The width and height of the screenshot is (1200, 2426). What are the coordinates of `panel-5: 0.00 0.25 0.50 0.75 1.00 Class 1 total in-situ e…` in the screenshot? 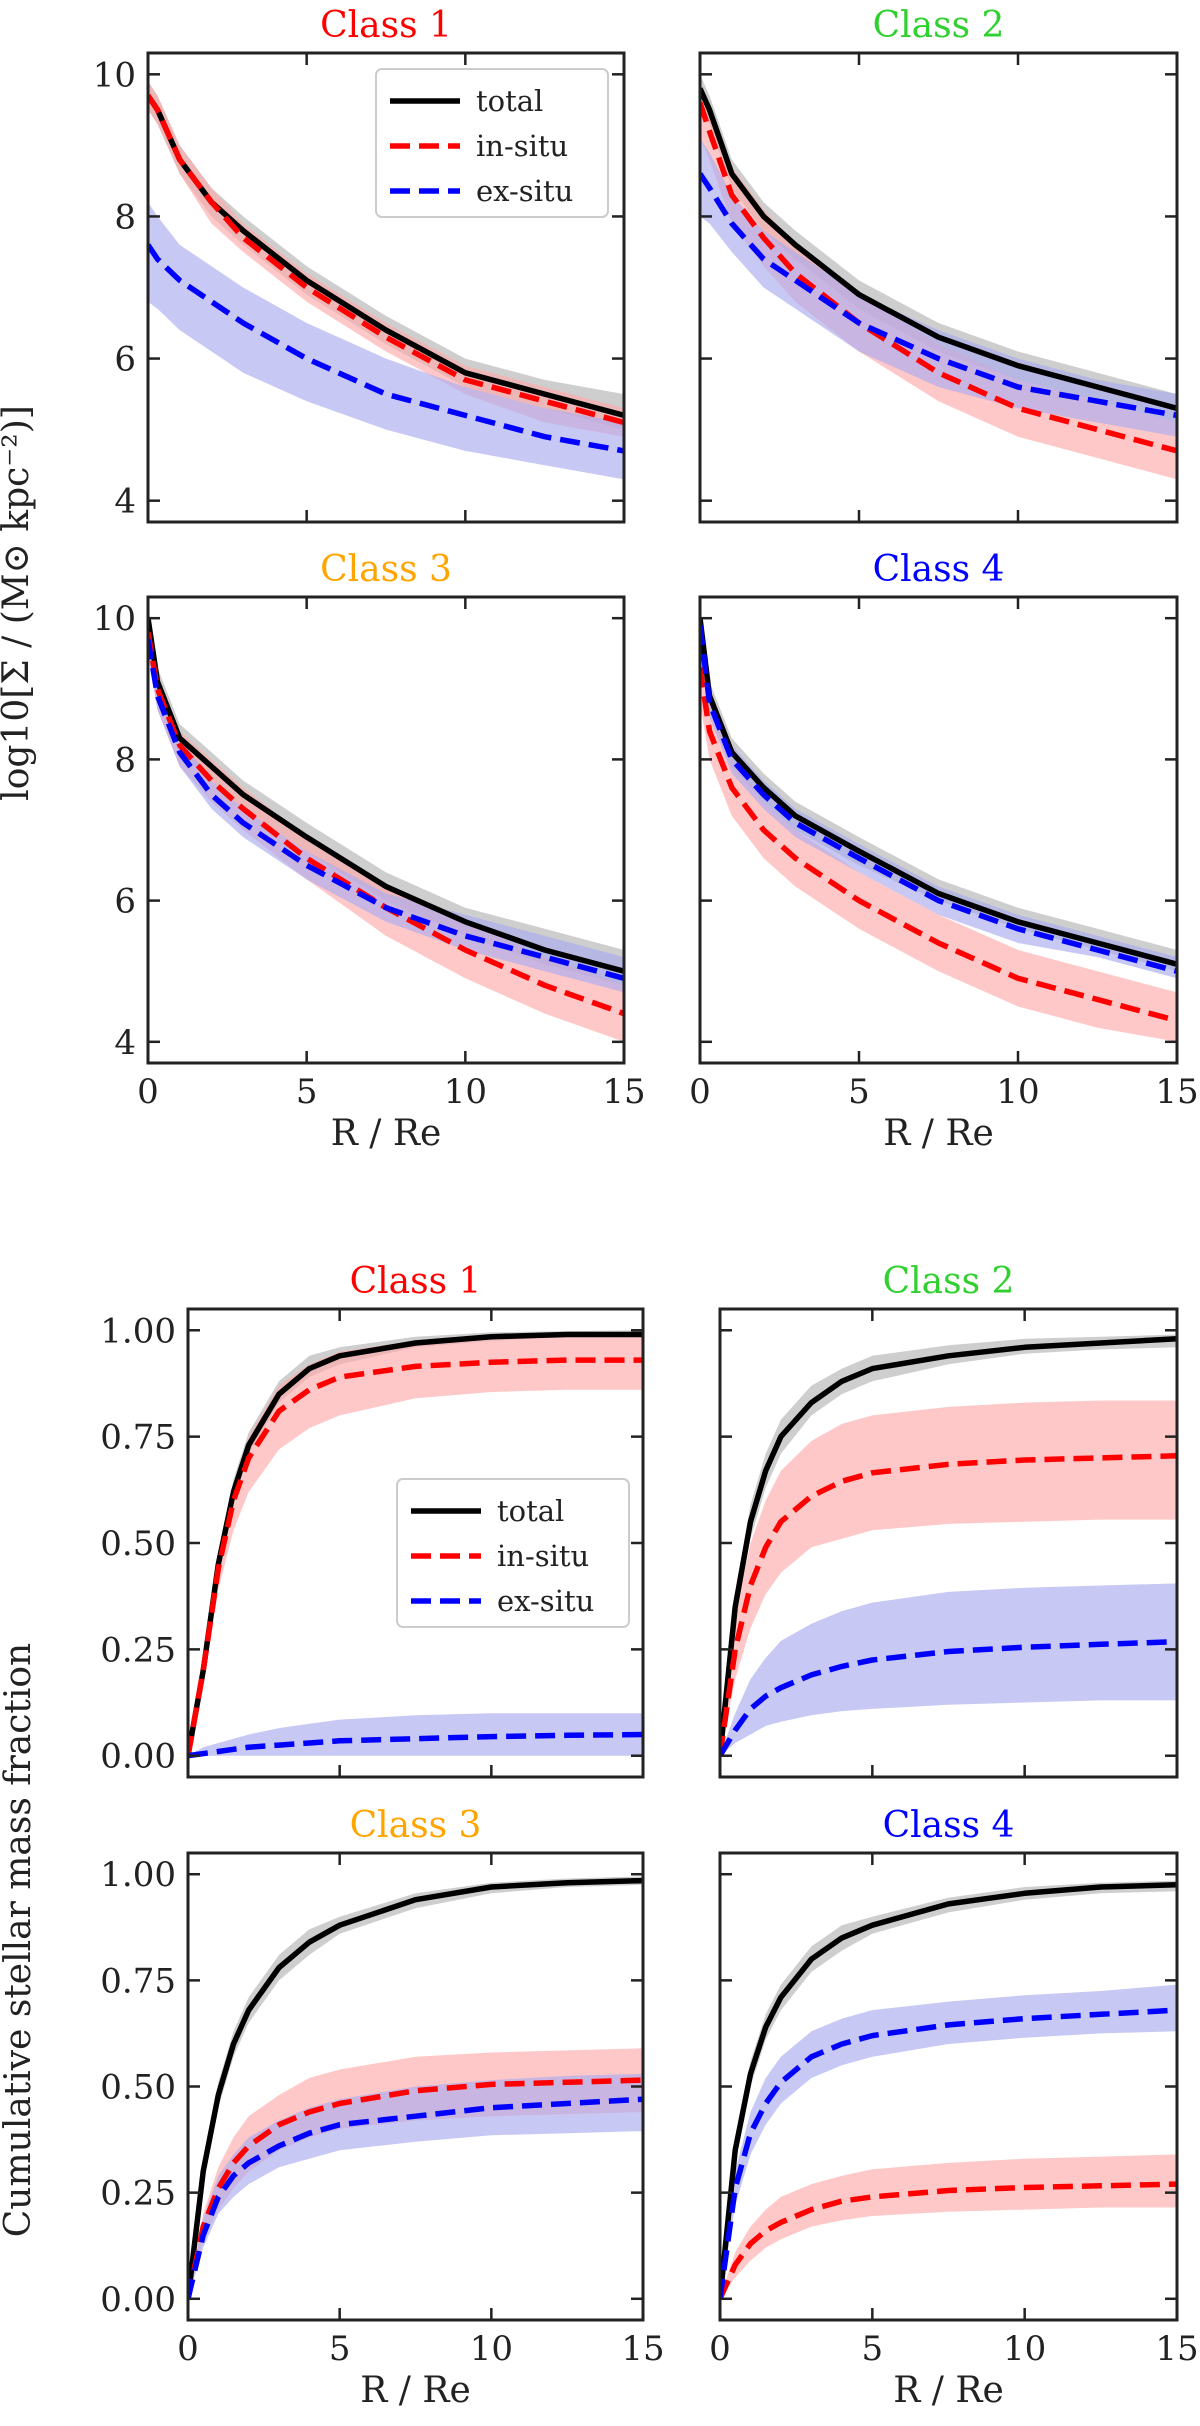 It's located at (372, 1520).